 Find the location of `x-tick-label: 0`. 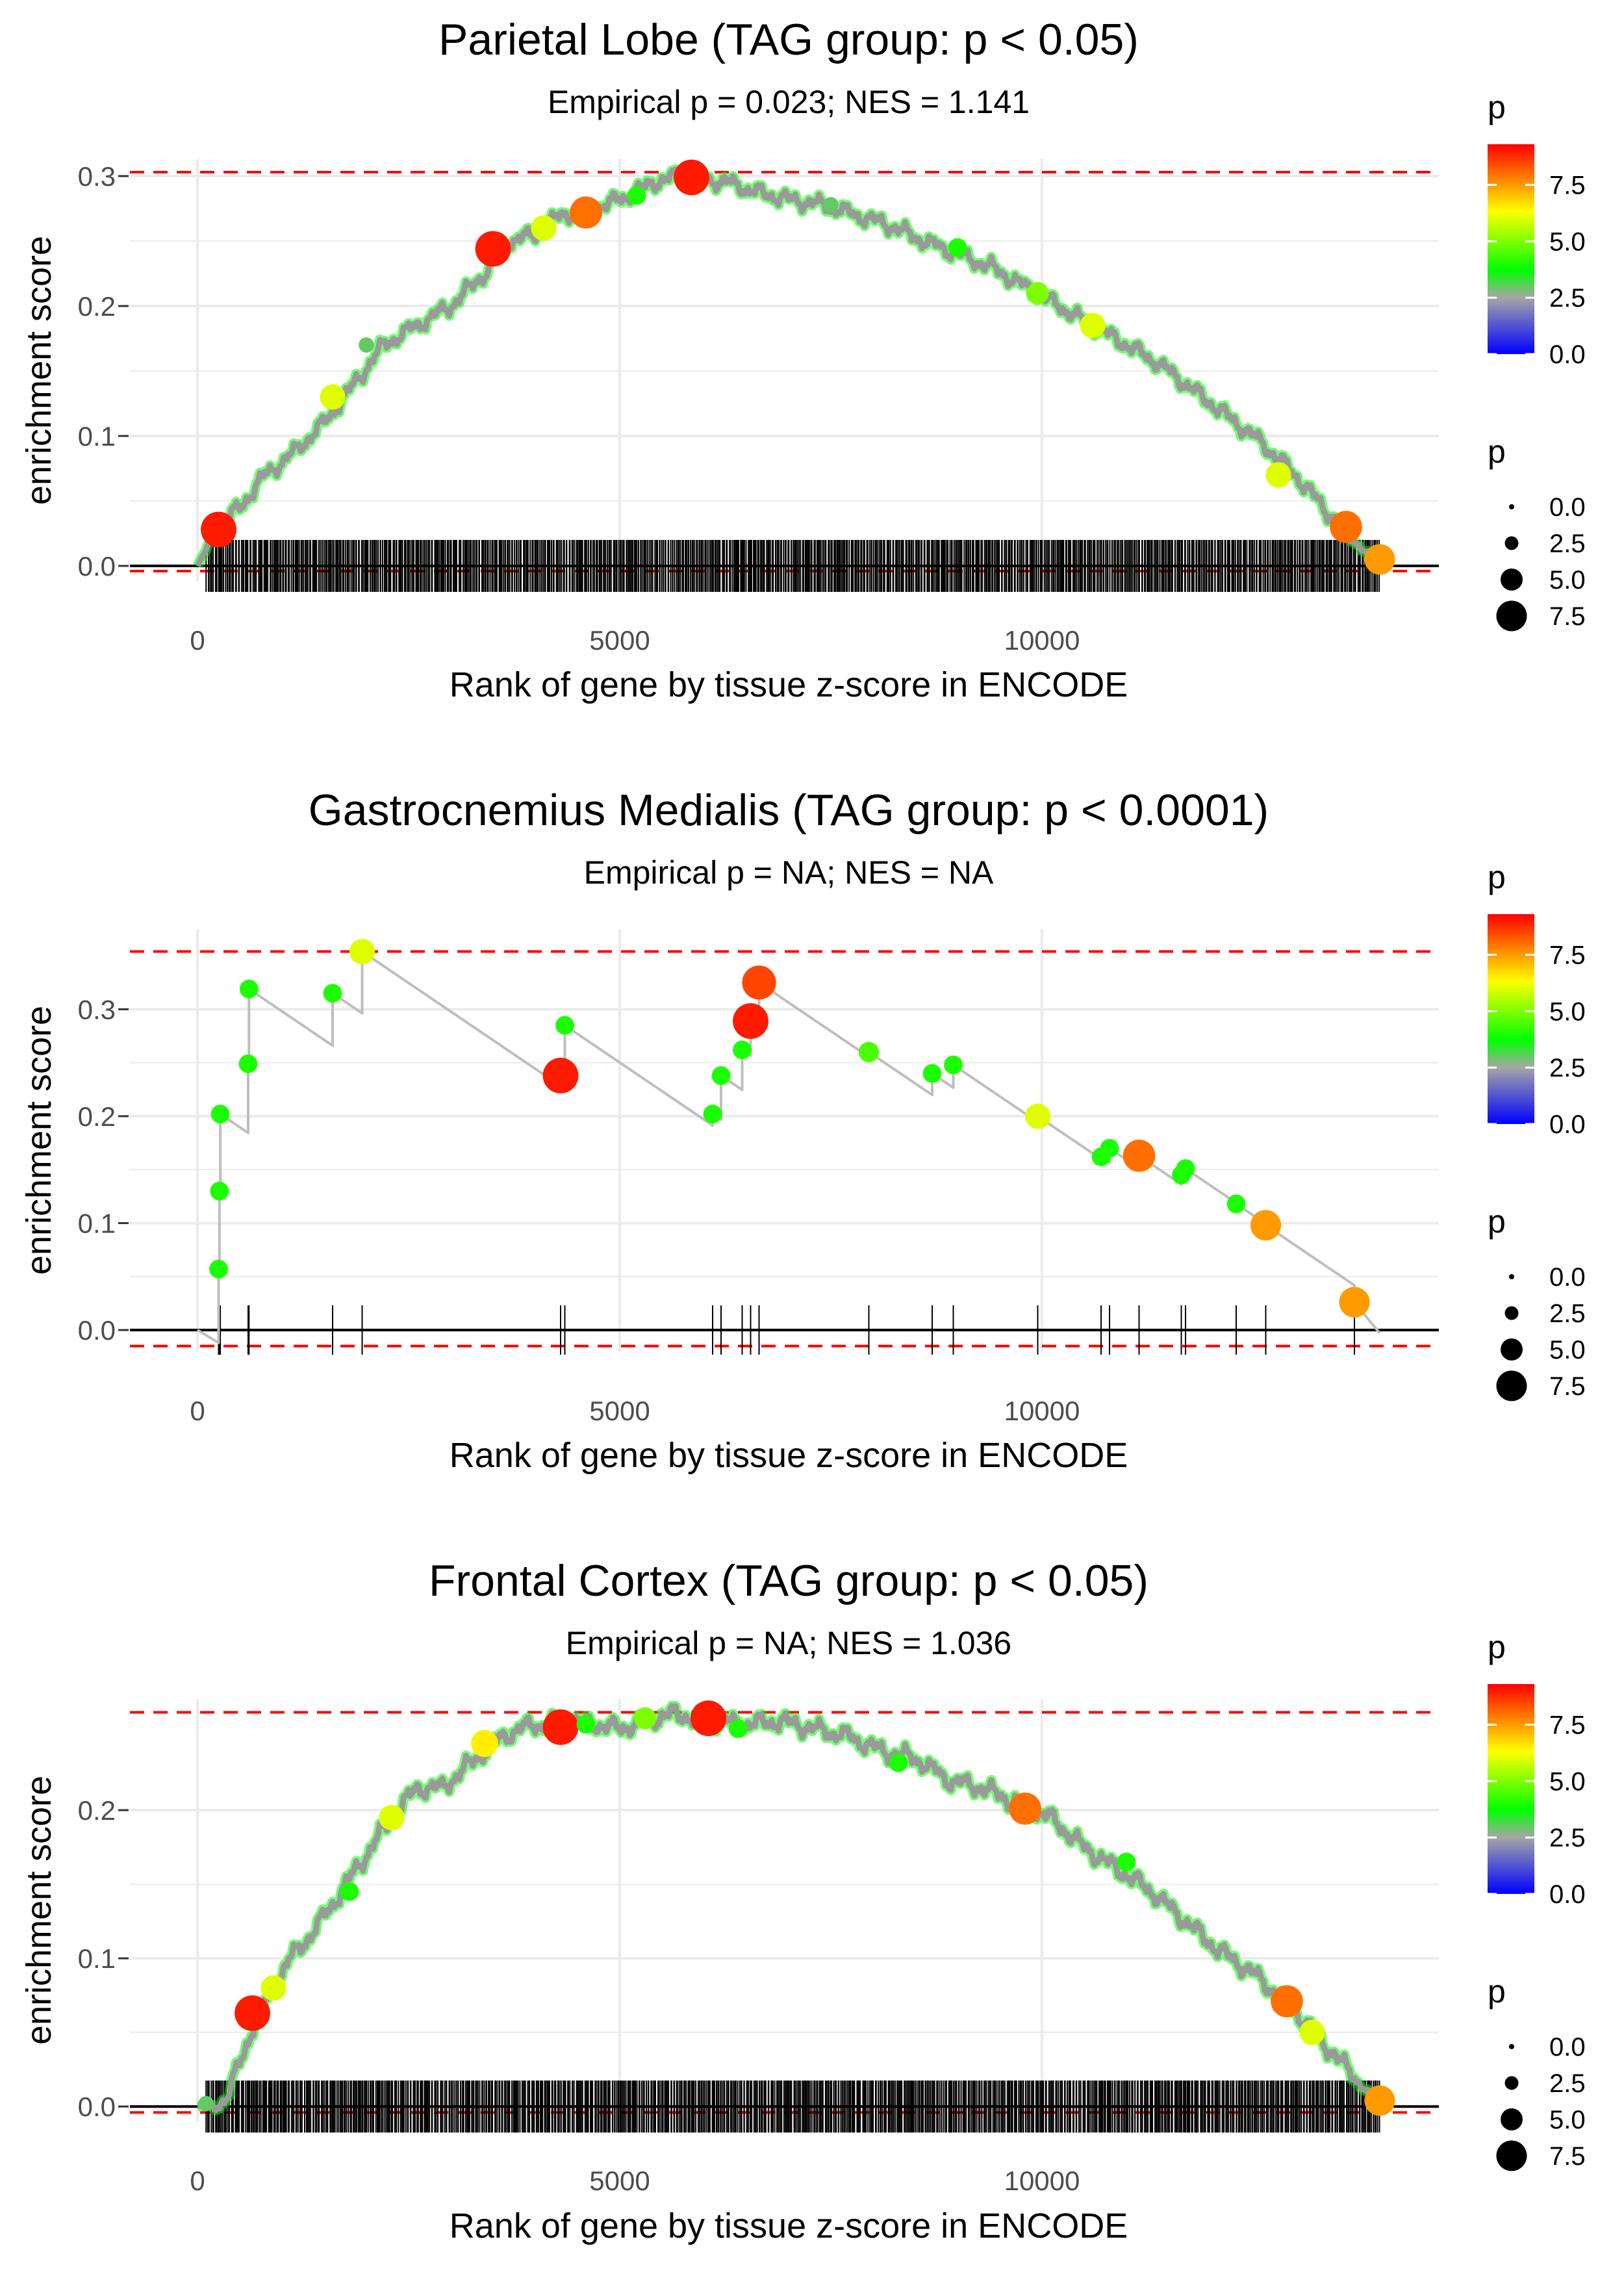

x-tick-label: 0 is located at coordinates (197, 1411).